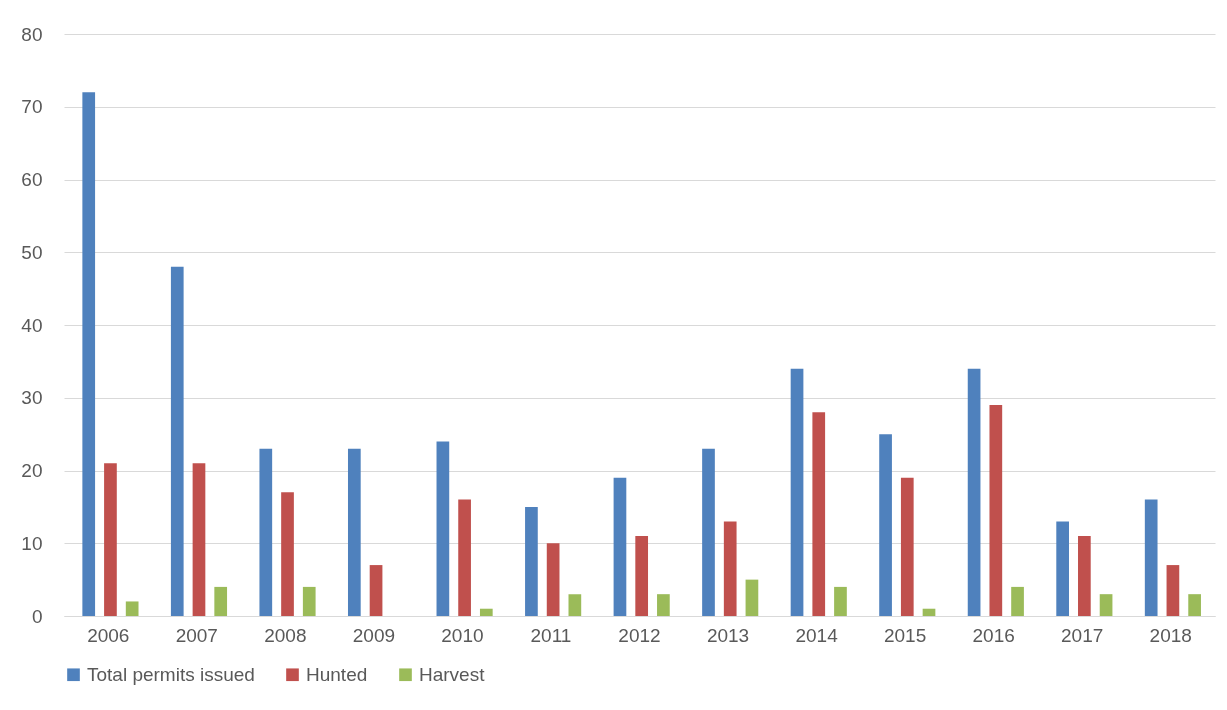 This screenshot has width=1227, height=710. I want to click on y-tick-label: 60, so click(32, 179).